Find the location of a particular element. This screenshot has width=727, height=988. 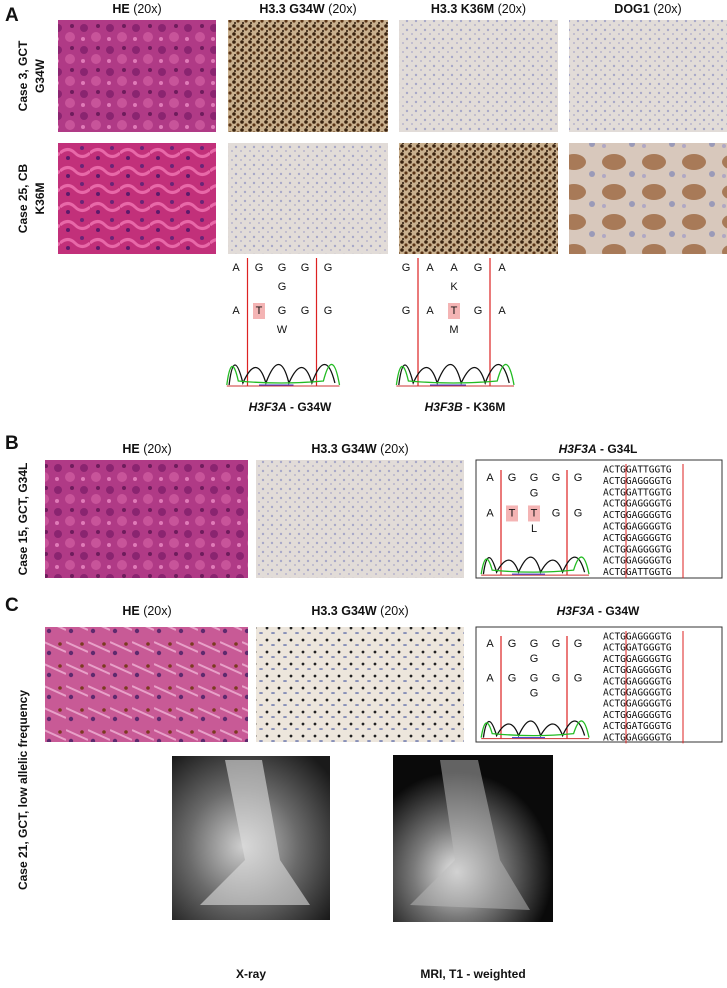

trace-caption: H3F3B - K36M is located at coordinates (465, 407).